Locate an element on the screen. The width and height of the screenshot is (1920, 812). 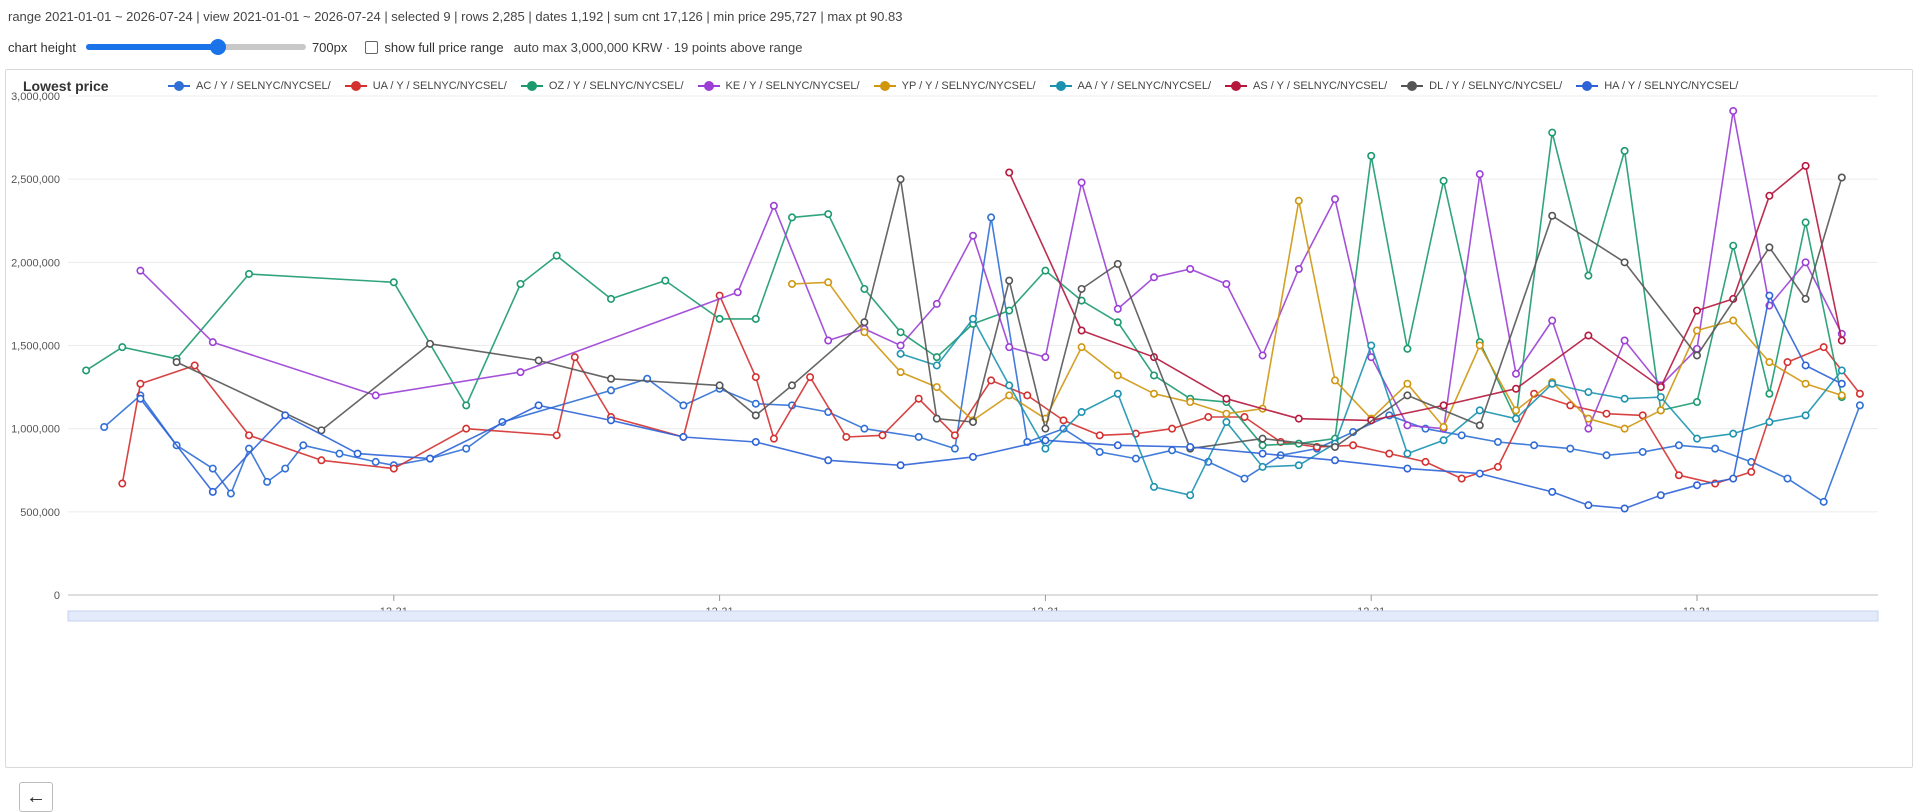
show-full-range-label: show full price range is located at coordinates (444, 47).